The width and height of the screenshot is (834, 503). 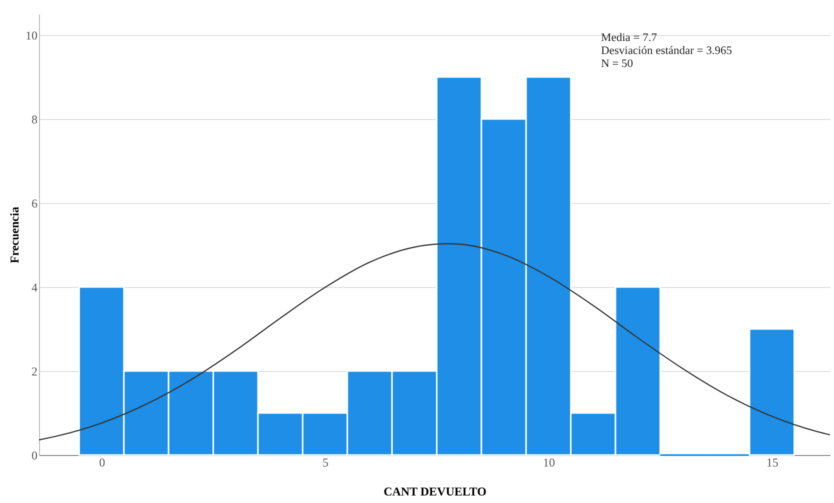 What do you see at coordinates (629, 38) in the screenshot?
I see `annotation: Media = 7.7` at bounding box center [629, 38].